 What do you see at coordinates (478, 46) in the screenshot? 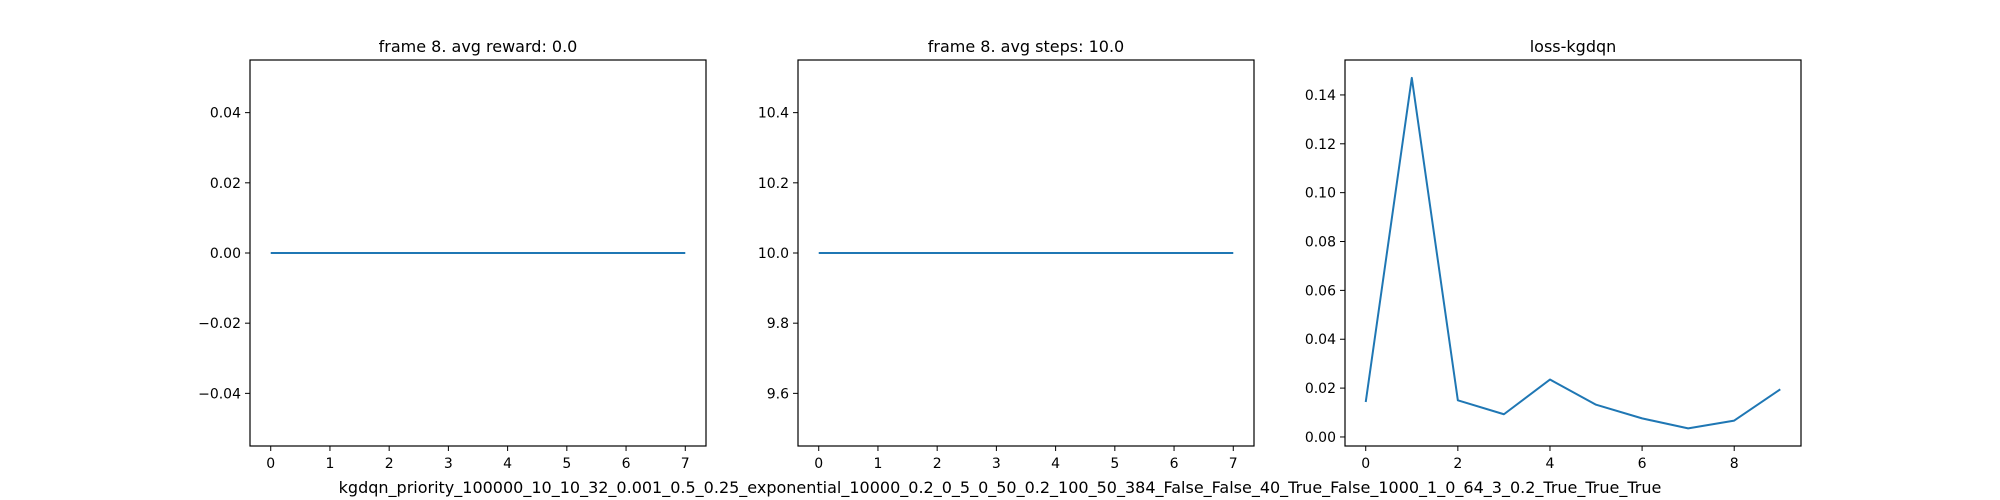
I see `chart-title: frame 8. avg reward: 0.0` at bounding box center [478, 46].